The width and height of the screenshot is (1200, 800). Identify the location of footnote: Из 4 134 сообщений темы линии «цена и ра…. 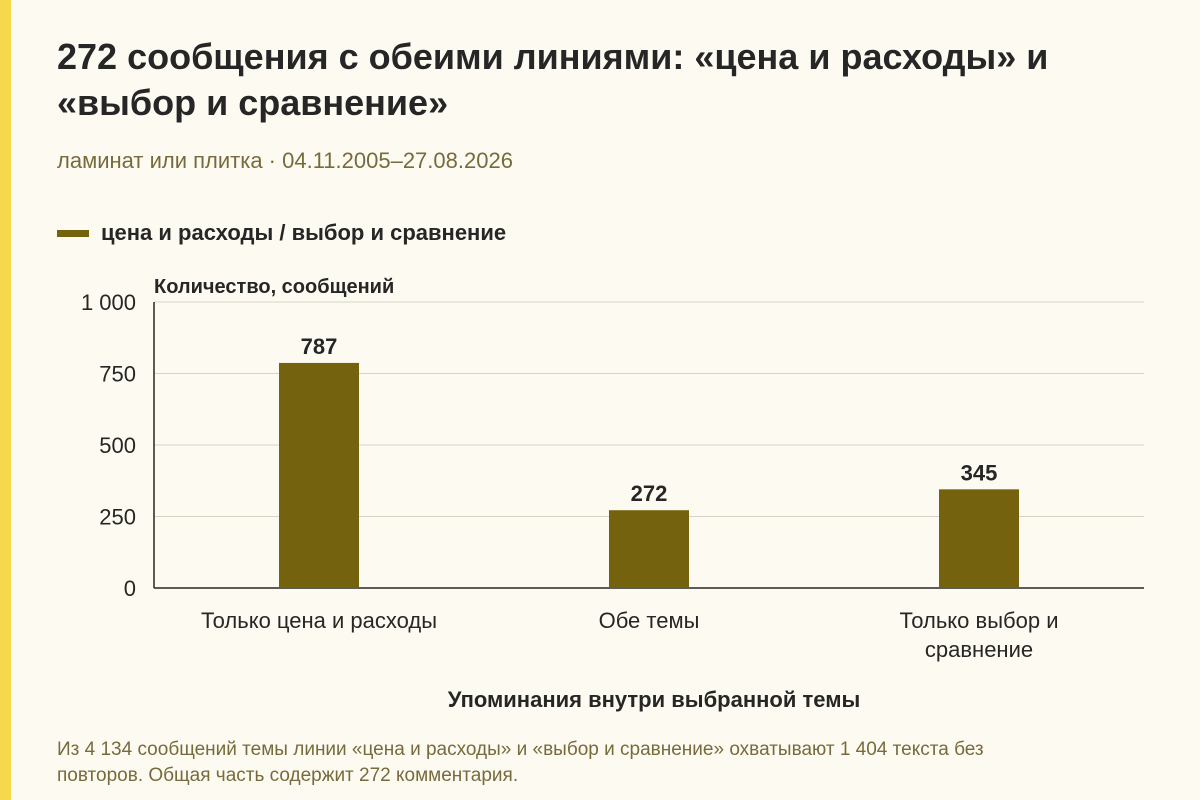
(520, 762).